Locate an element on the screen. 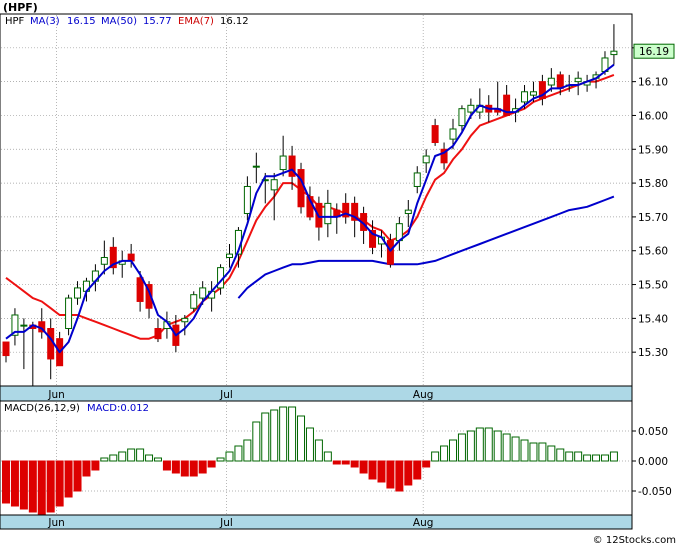  price-tick-label: 15.60 is located at coordinates (653, 252).